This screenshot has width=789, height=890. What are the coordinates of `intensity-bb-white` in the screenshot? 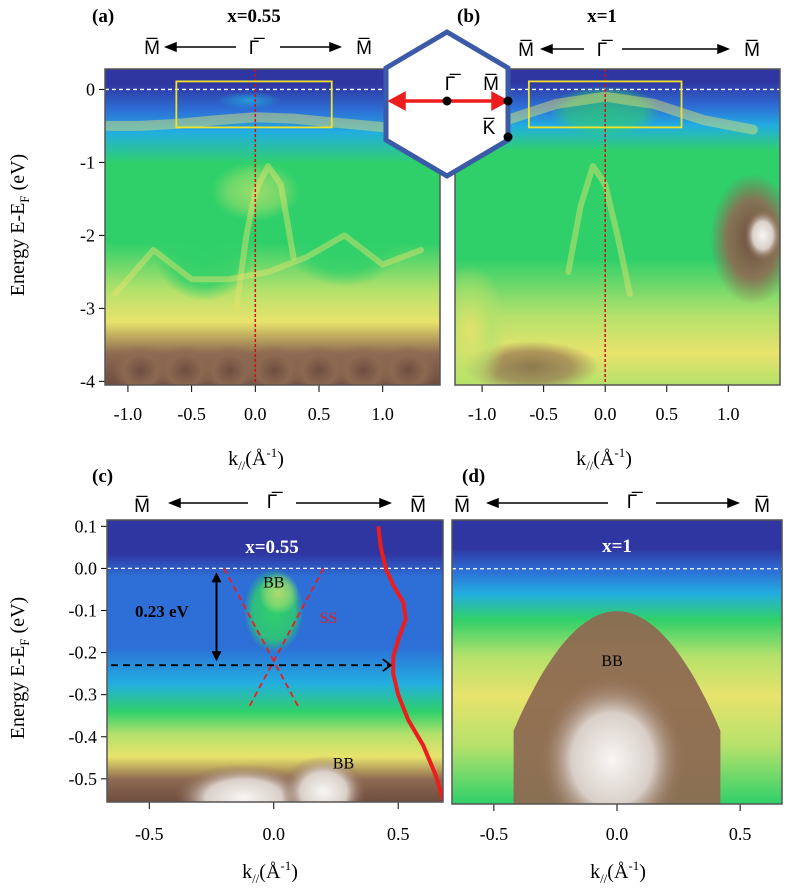 It's located at (612, 739).